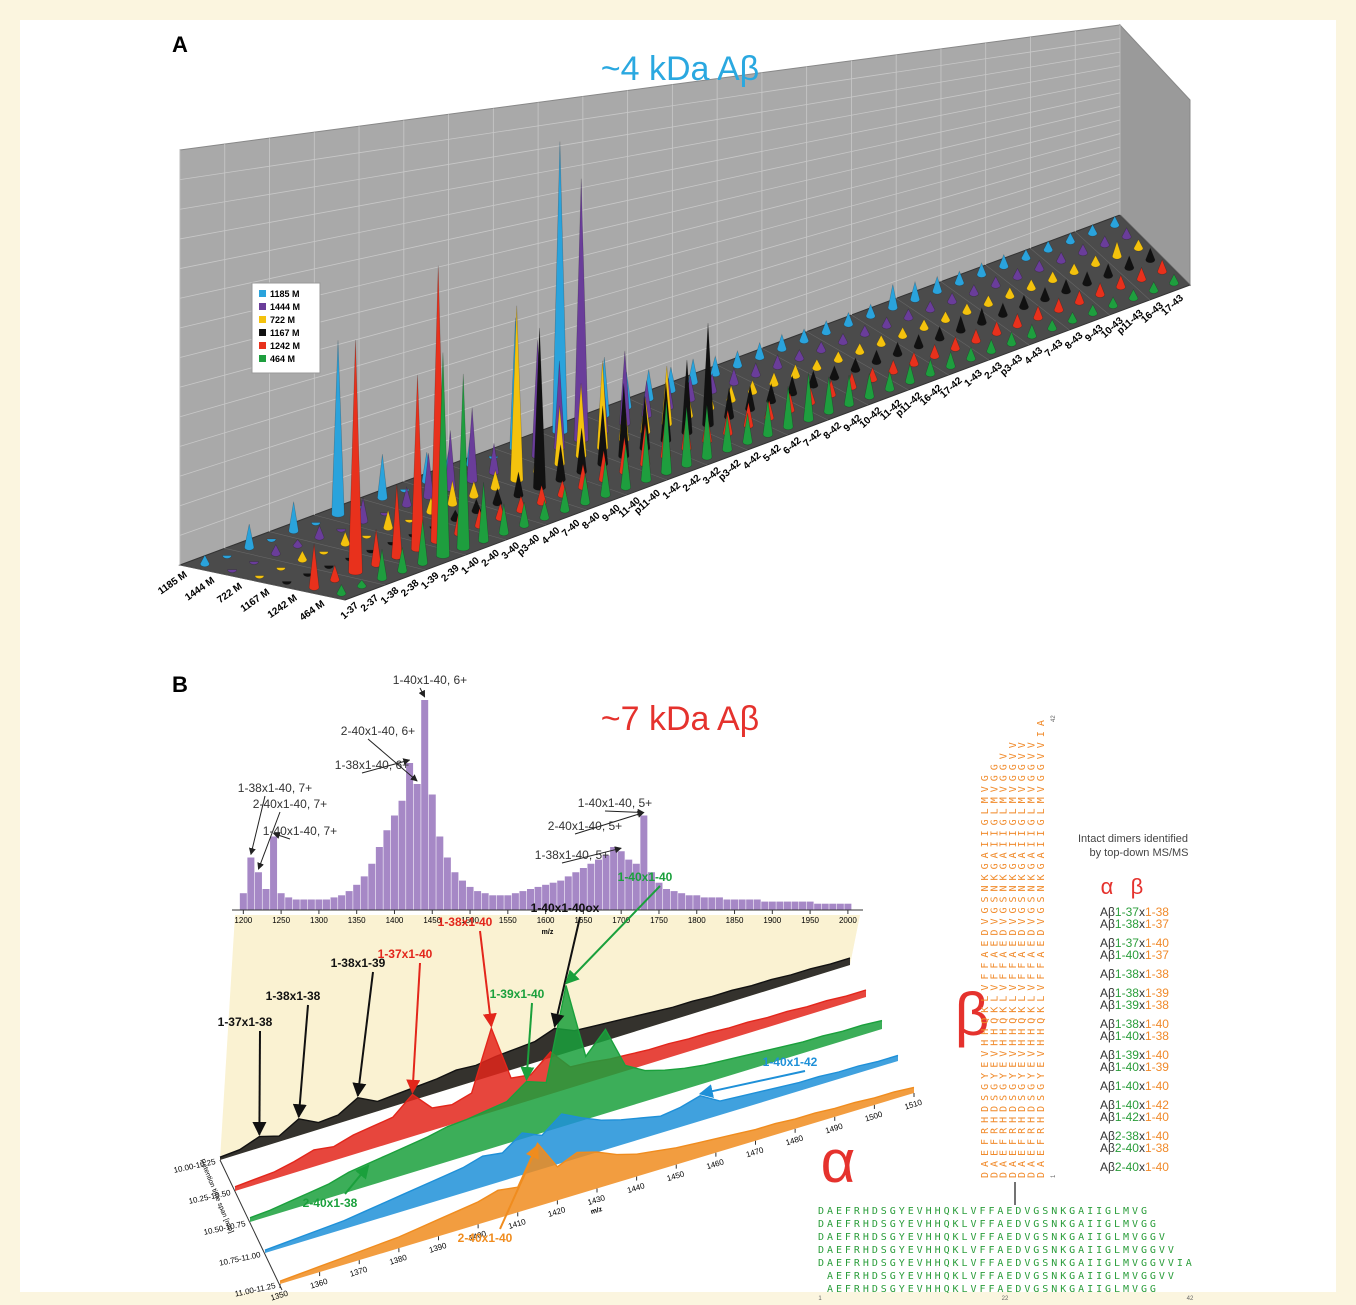 Image resolution: width=1356 pixels, height=1305 pixels. Describe the element at coordinates (1134, 1024) in the screenshot. I see `dimer: Aβ1-38x1-40` at that location.